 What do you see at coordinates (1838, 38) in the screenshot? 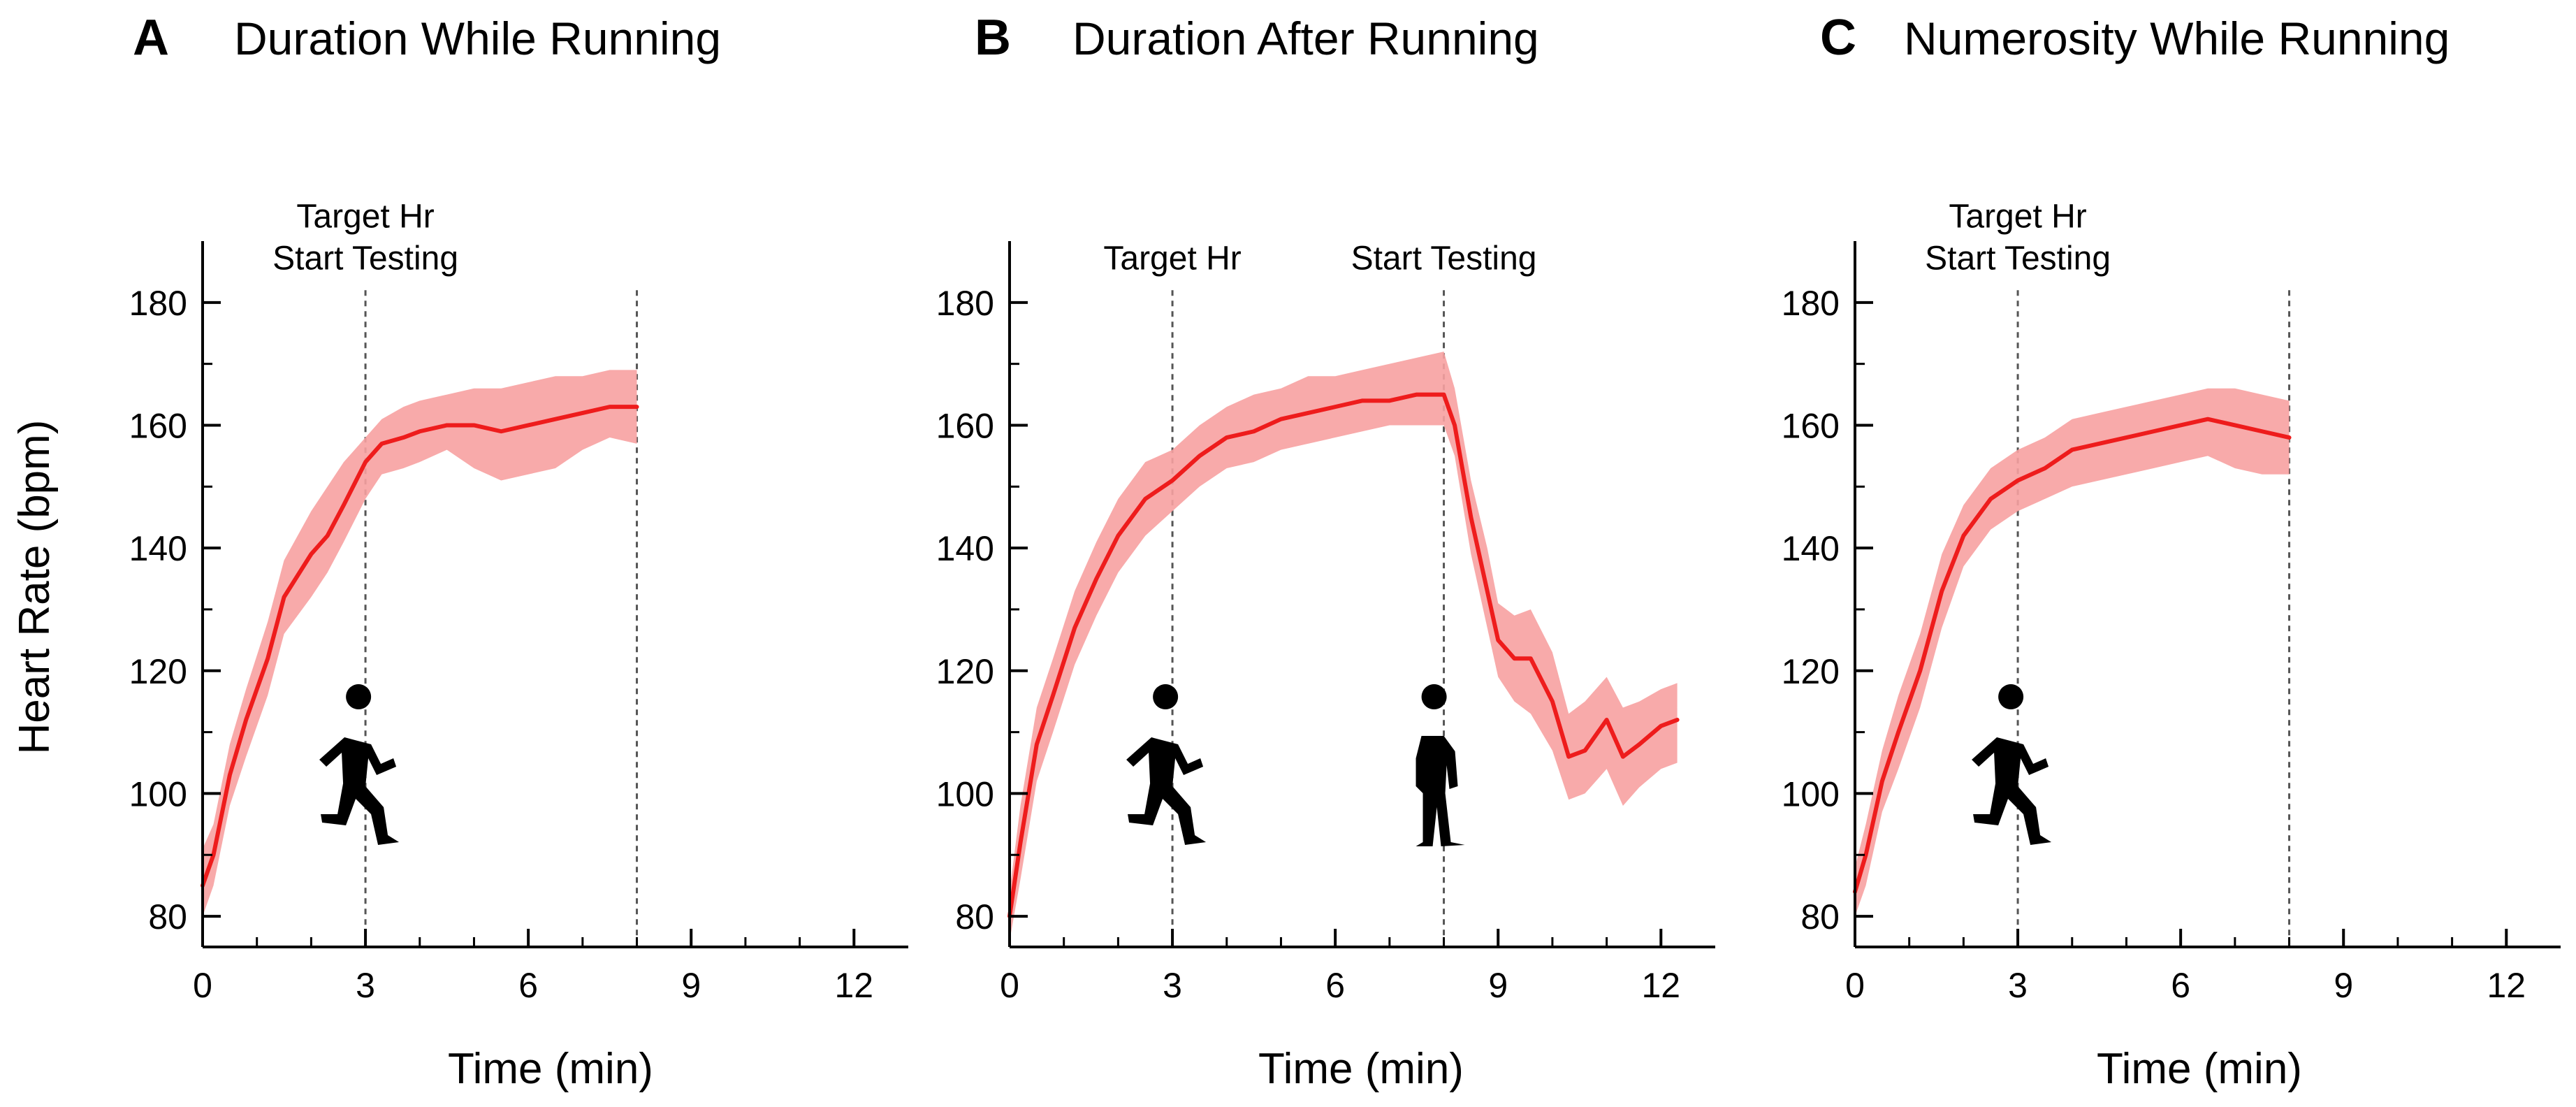
I see `panel-letter: C` at bounding box center [1838, 38].